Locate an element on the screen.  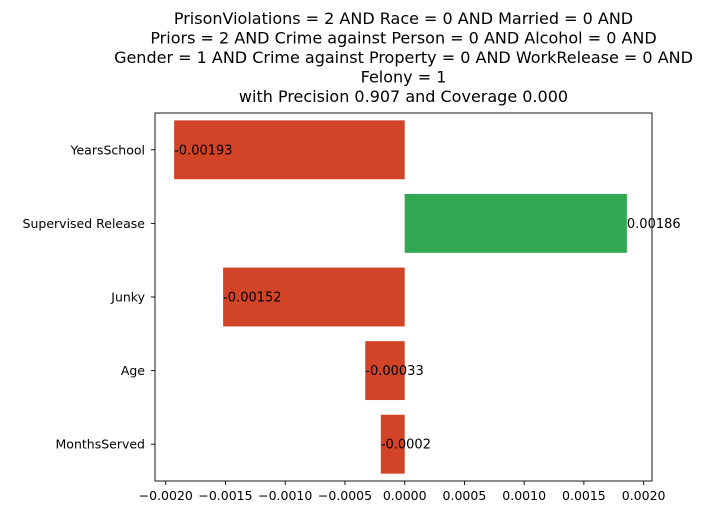
data-label: -0.00152 is located at coordinates (252, 298).